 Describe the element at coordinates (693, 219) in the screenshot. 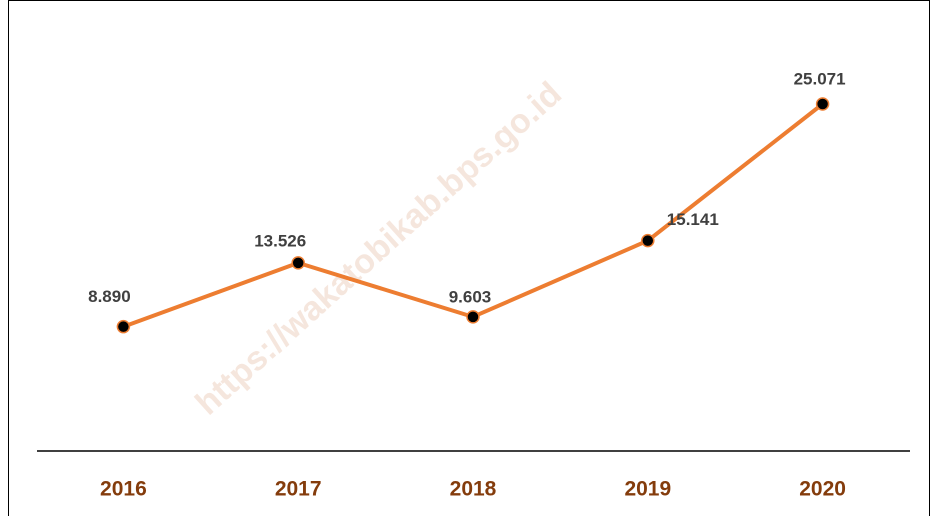

I see `value-label: 15.141` at that location.